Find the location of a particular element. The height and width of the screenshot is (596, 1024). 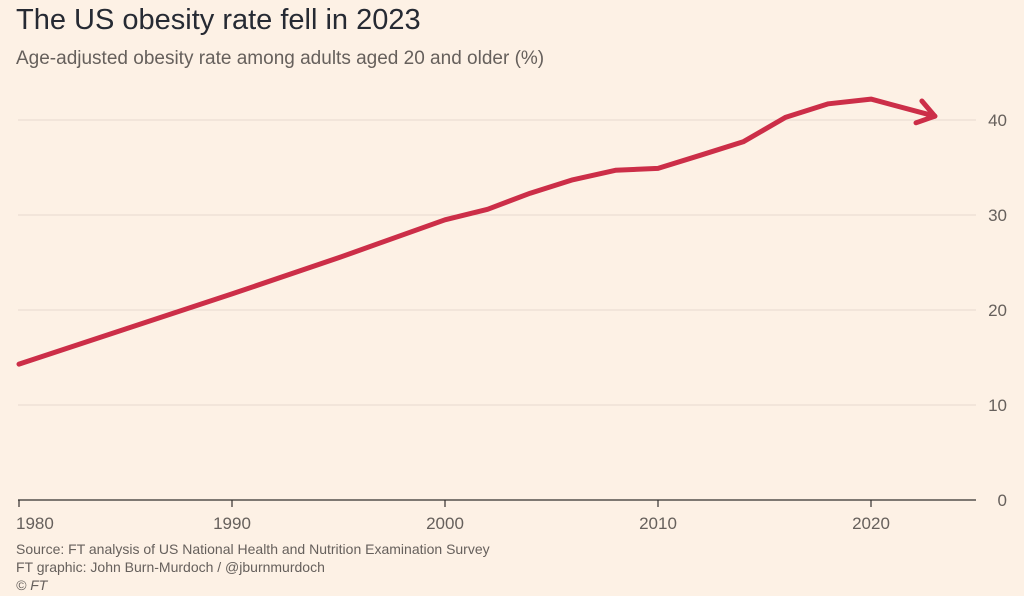

x-tick-label-2020: 2020 is located at coordinates (871, 523).